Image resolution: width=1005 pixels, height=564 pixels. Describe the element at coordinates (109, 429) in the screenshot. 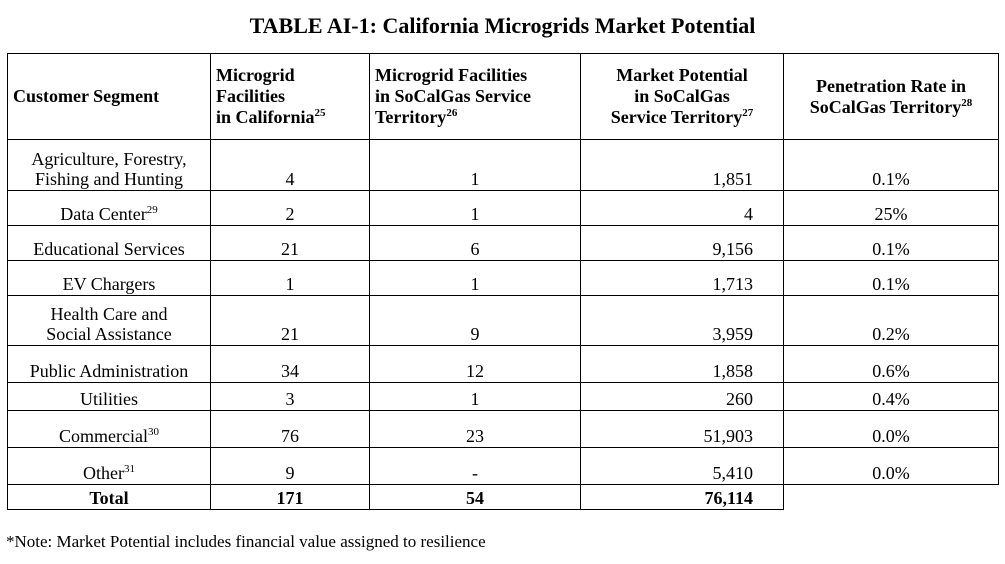

I see `segment-cell: Commercial30` at that location.